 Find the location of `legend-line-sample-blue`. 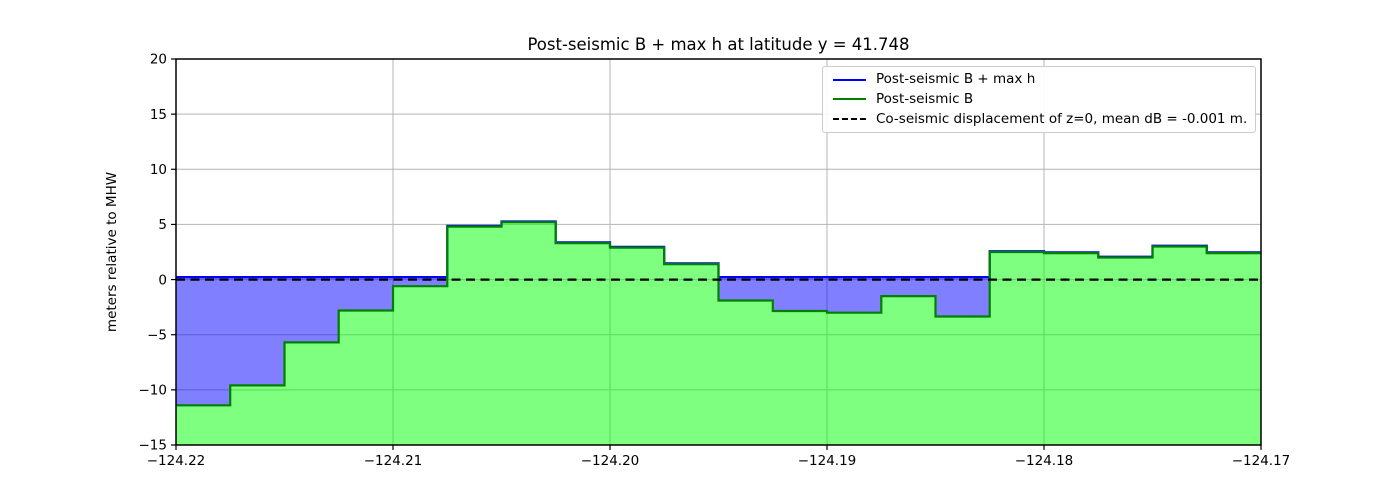

legend-line-sample-blue is located at coordinates (849, 79).